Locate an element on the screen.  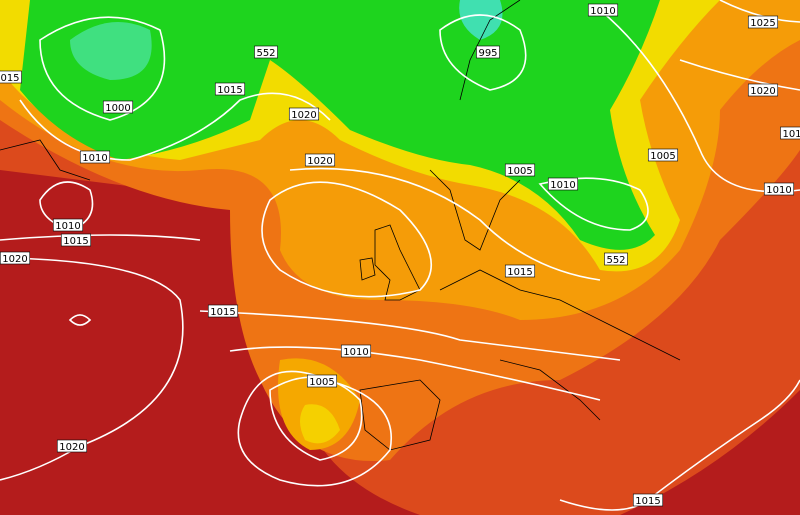
zone-low-north is located at coordinates (111, 51).